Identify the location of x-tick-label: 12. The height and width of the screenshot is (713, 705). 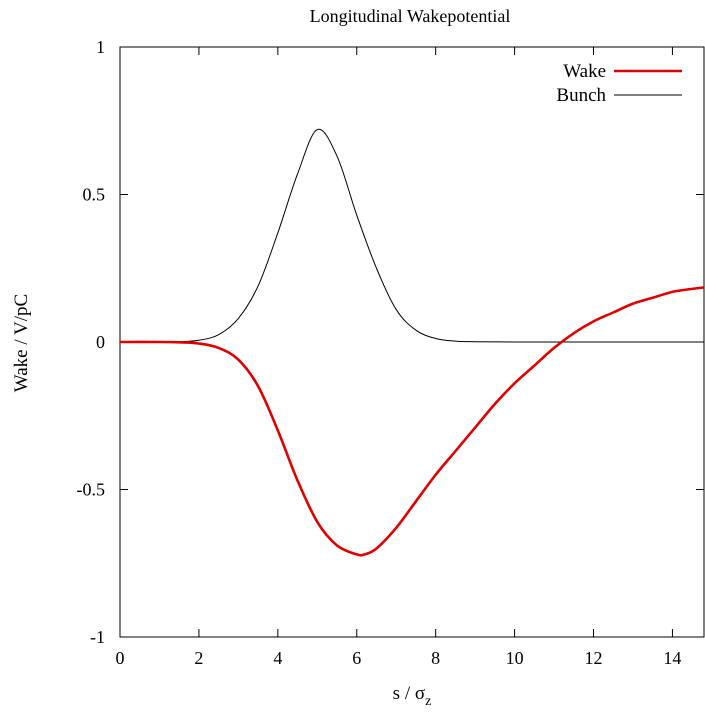
(594, 658).